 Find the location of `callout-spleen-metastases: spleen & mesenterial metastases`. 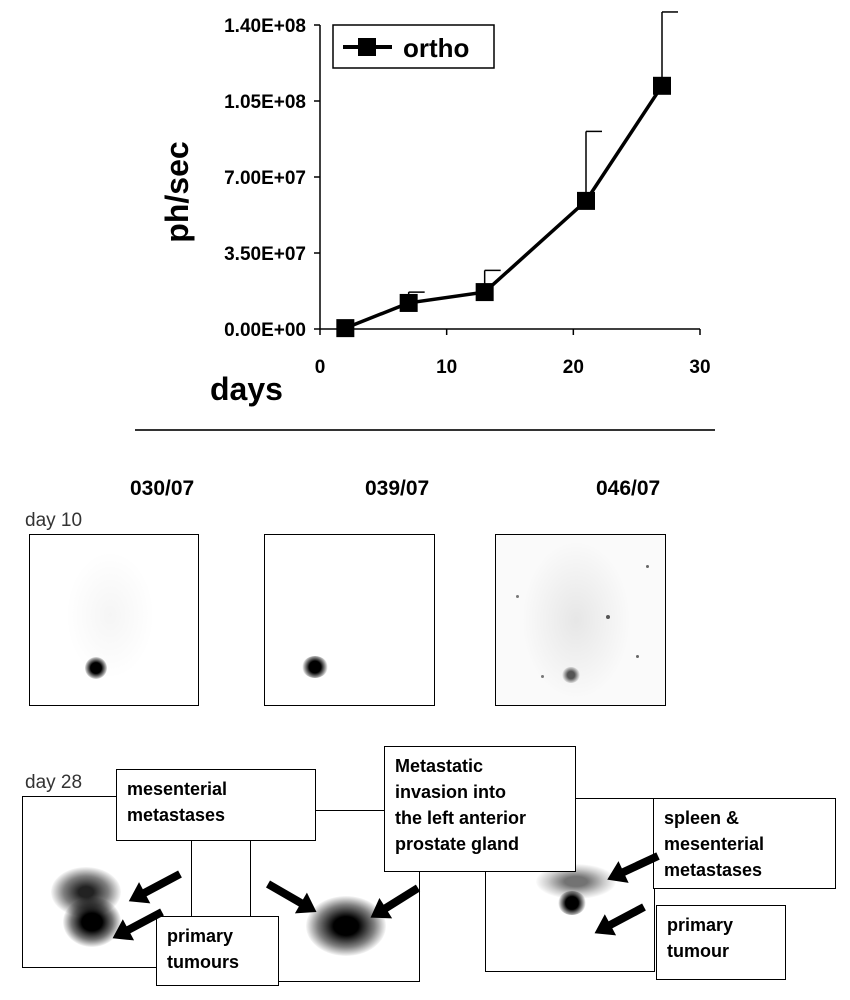

callout-spleen-metastases: spleen & mesenterial metastases is located at coordinates (744, 843).